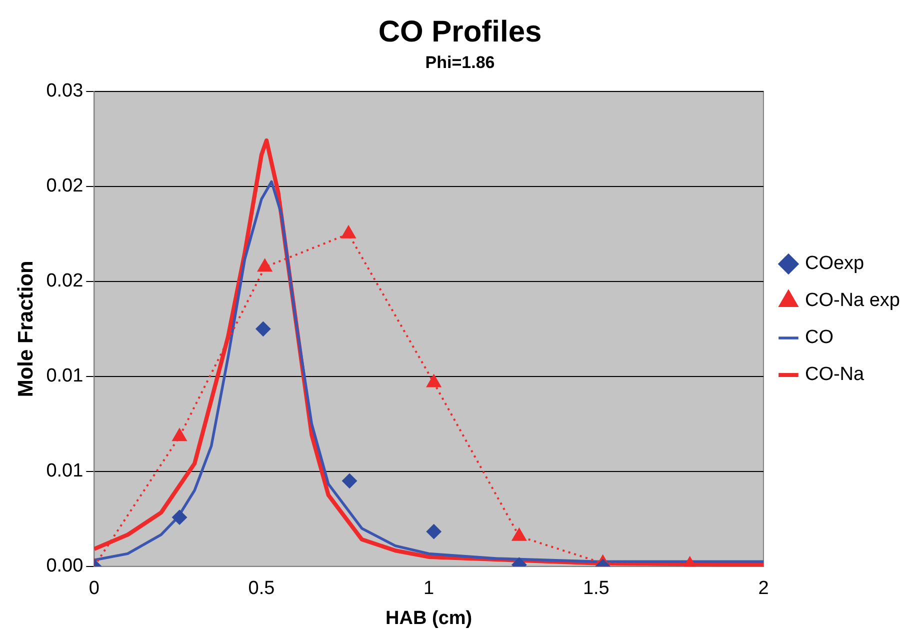 This screenshot has height=639, width=920. I want to click on legend-label: COexp, so click(834, 263).